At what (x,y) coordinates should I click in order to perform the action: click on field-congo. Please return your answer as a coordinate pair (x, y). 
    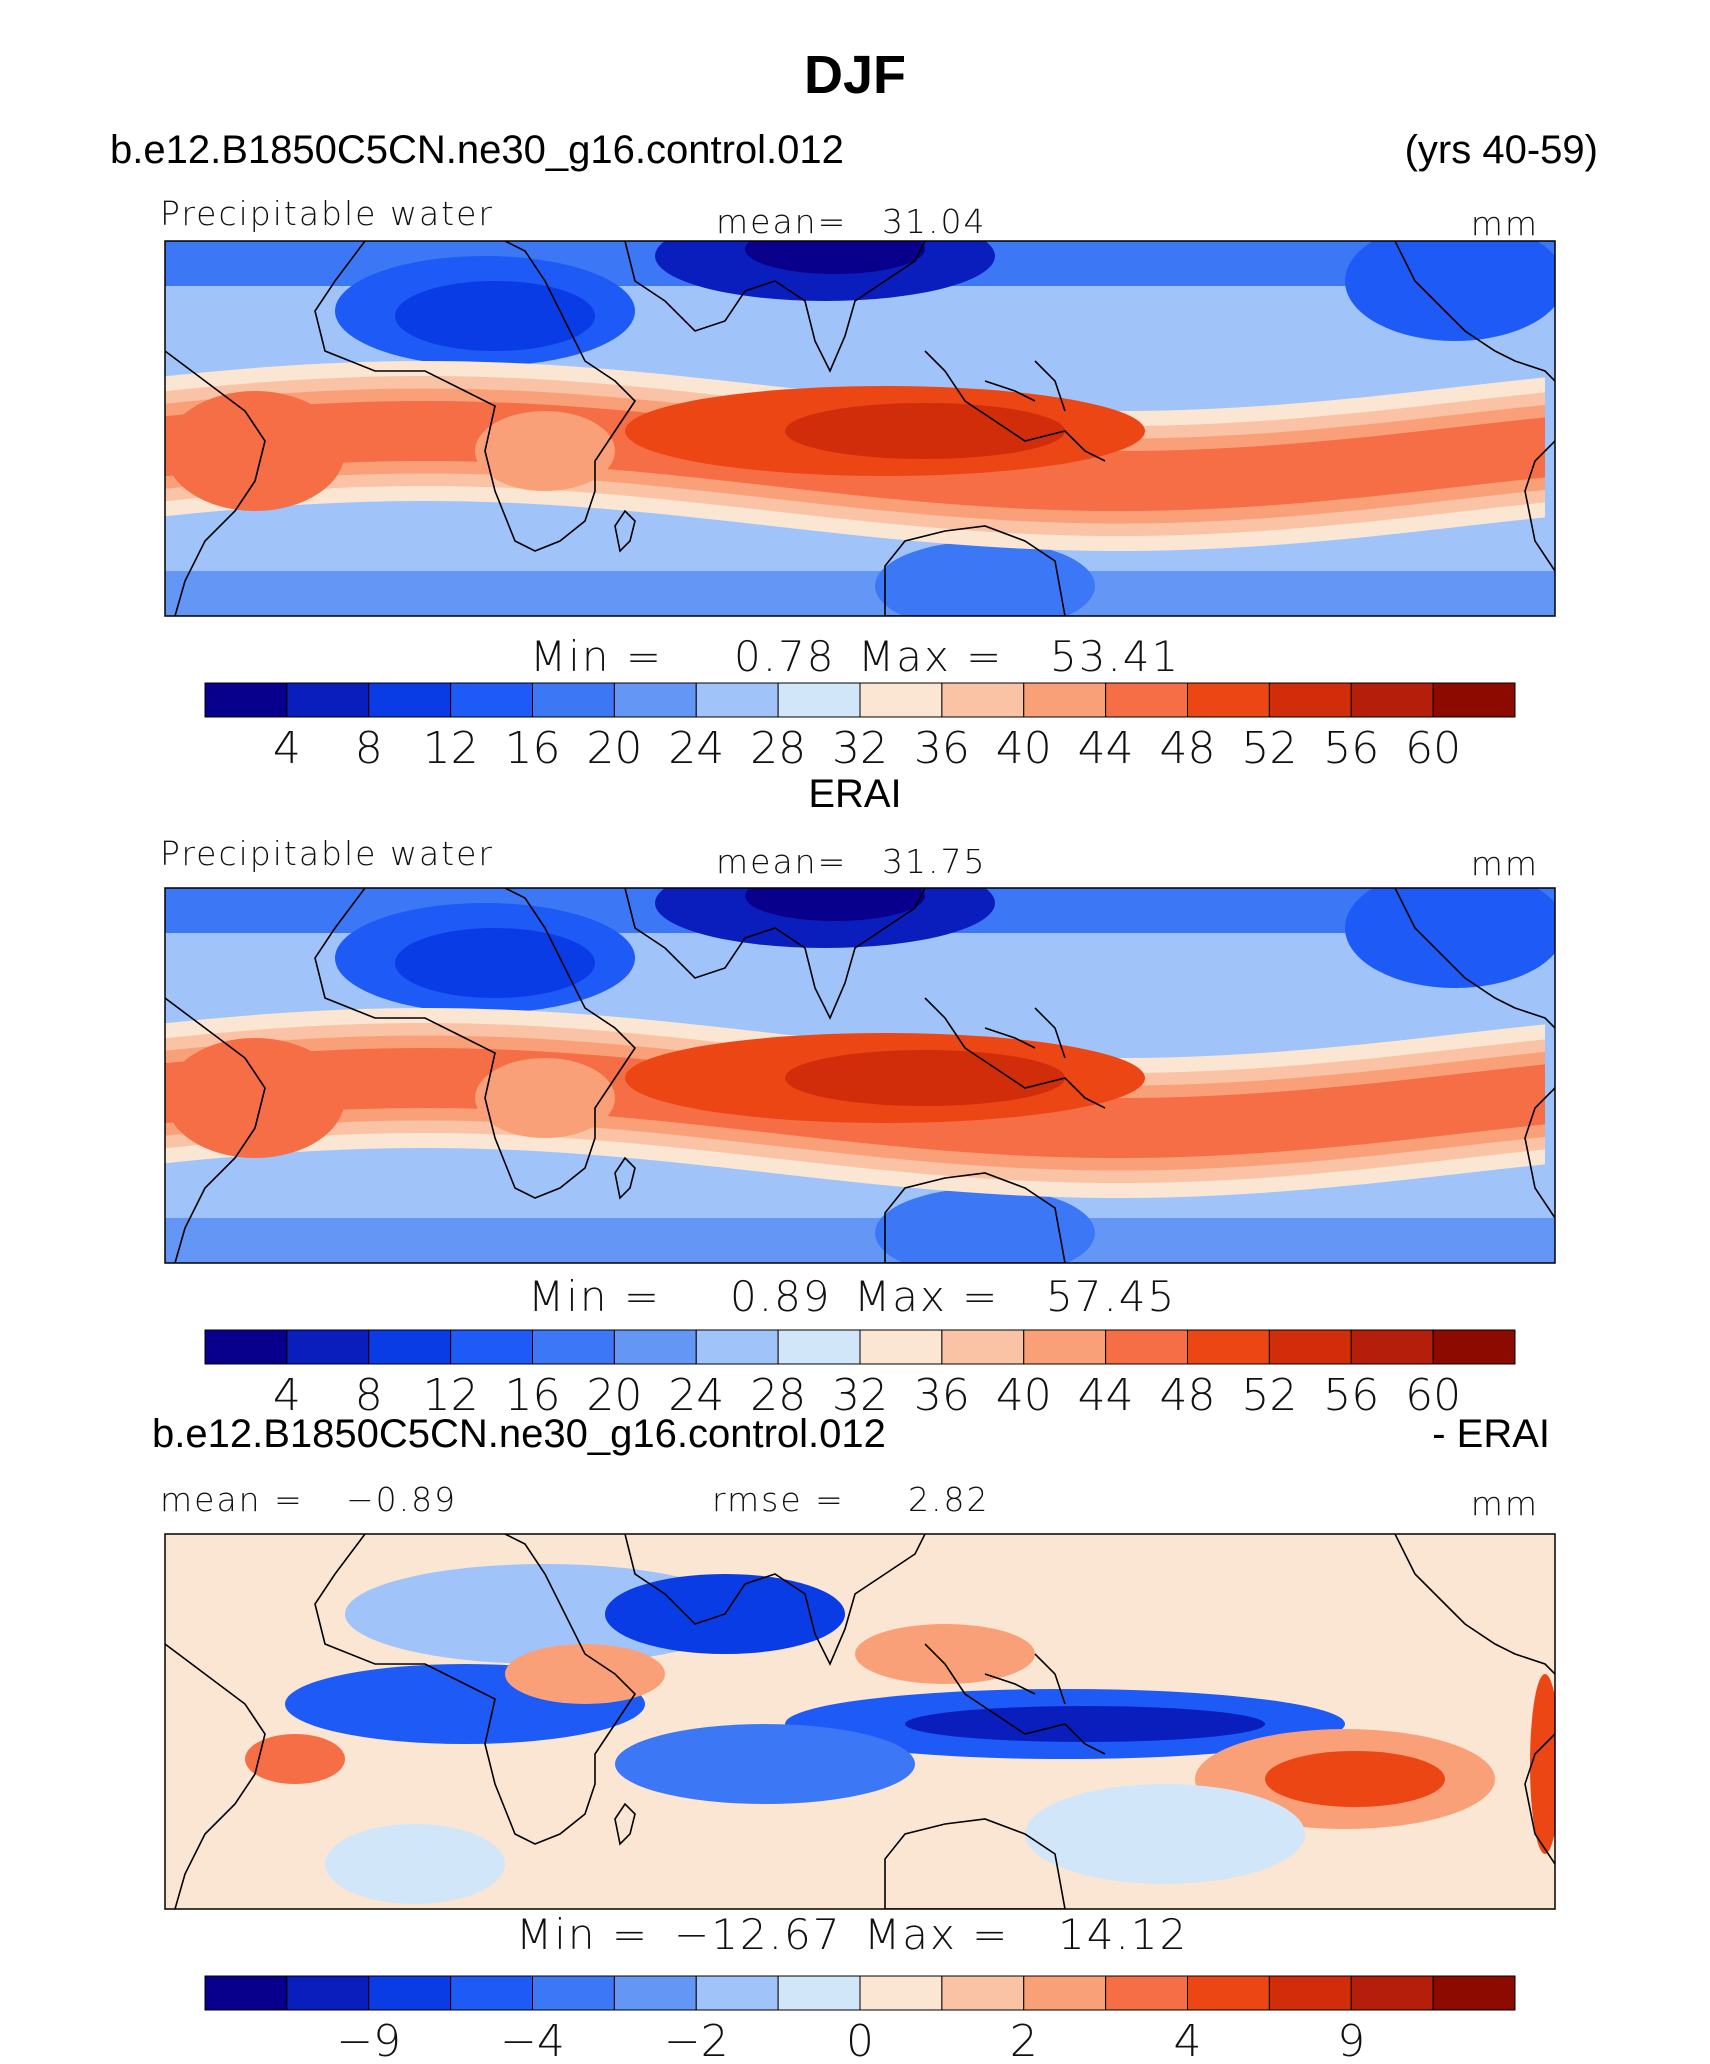
    Looking at the image, I should click on (545, 1098).